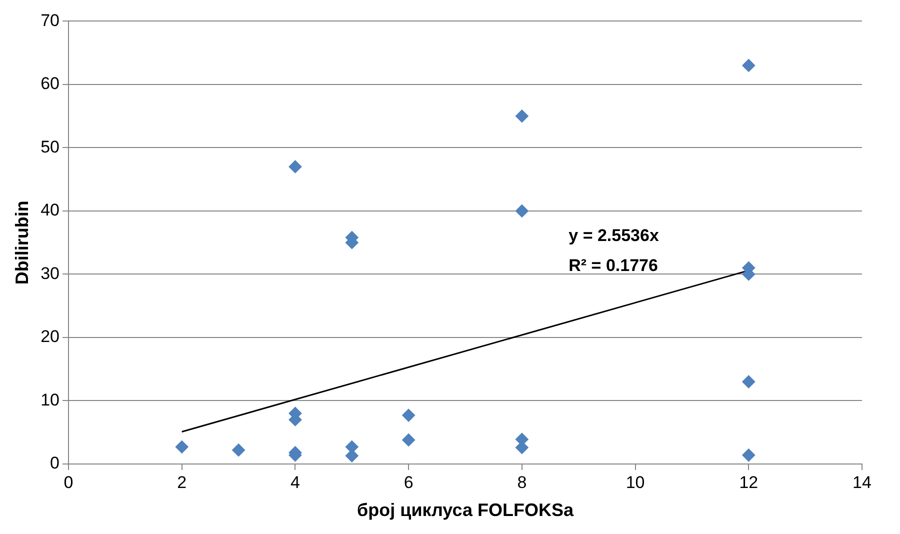 Image resolution: width=900 pixels, height=534 pixels. Describe the element at coordinates (50, 20) in the screenshot. I see `y-tick-label: 70` at that location.